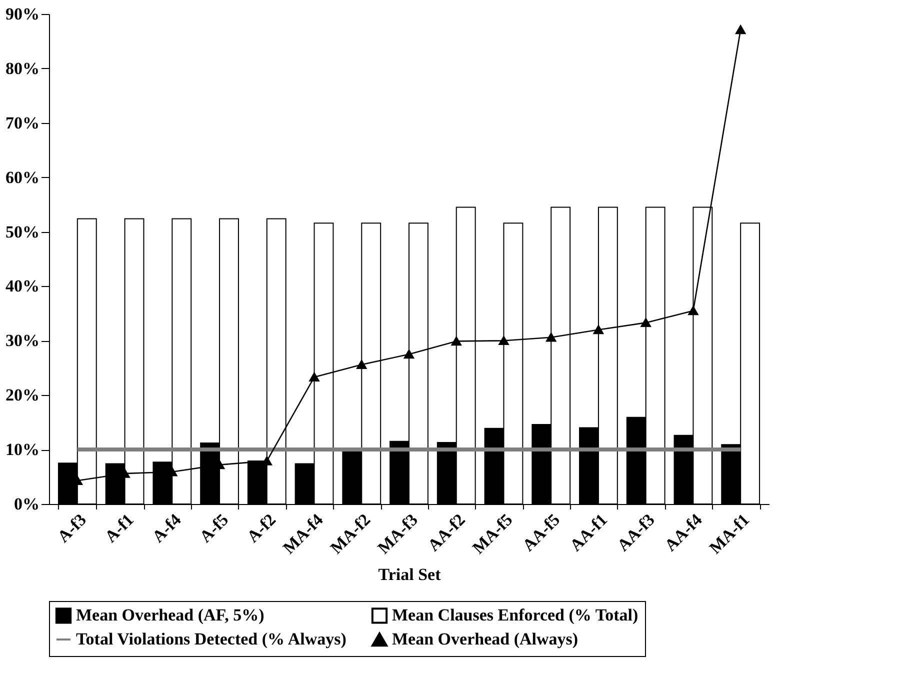 The width and height of the screenshot is (902, 693). What do you see at coordinates (23, 395) in the screenshot?
I see `y-tick-label: 20%` at bounding box center [23, 395].